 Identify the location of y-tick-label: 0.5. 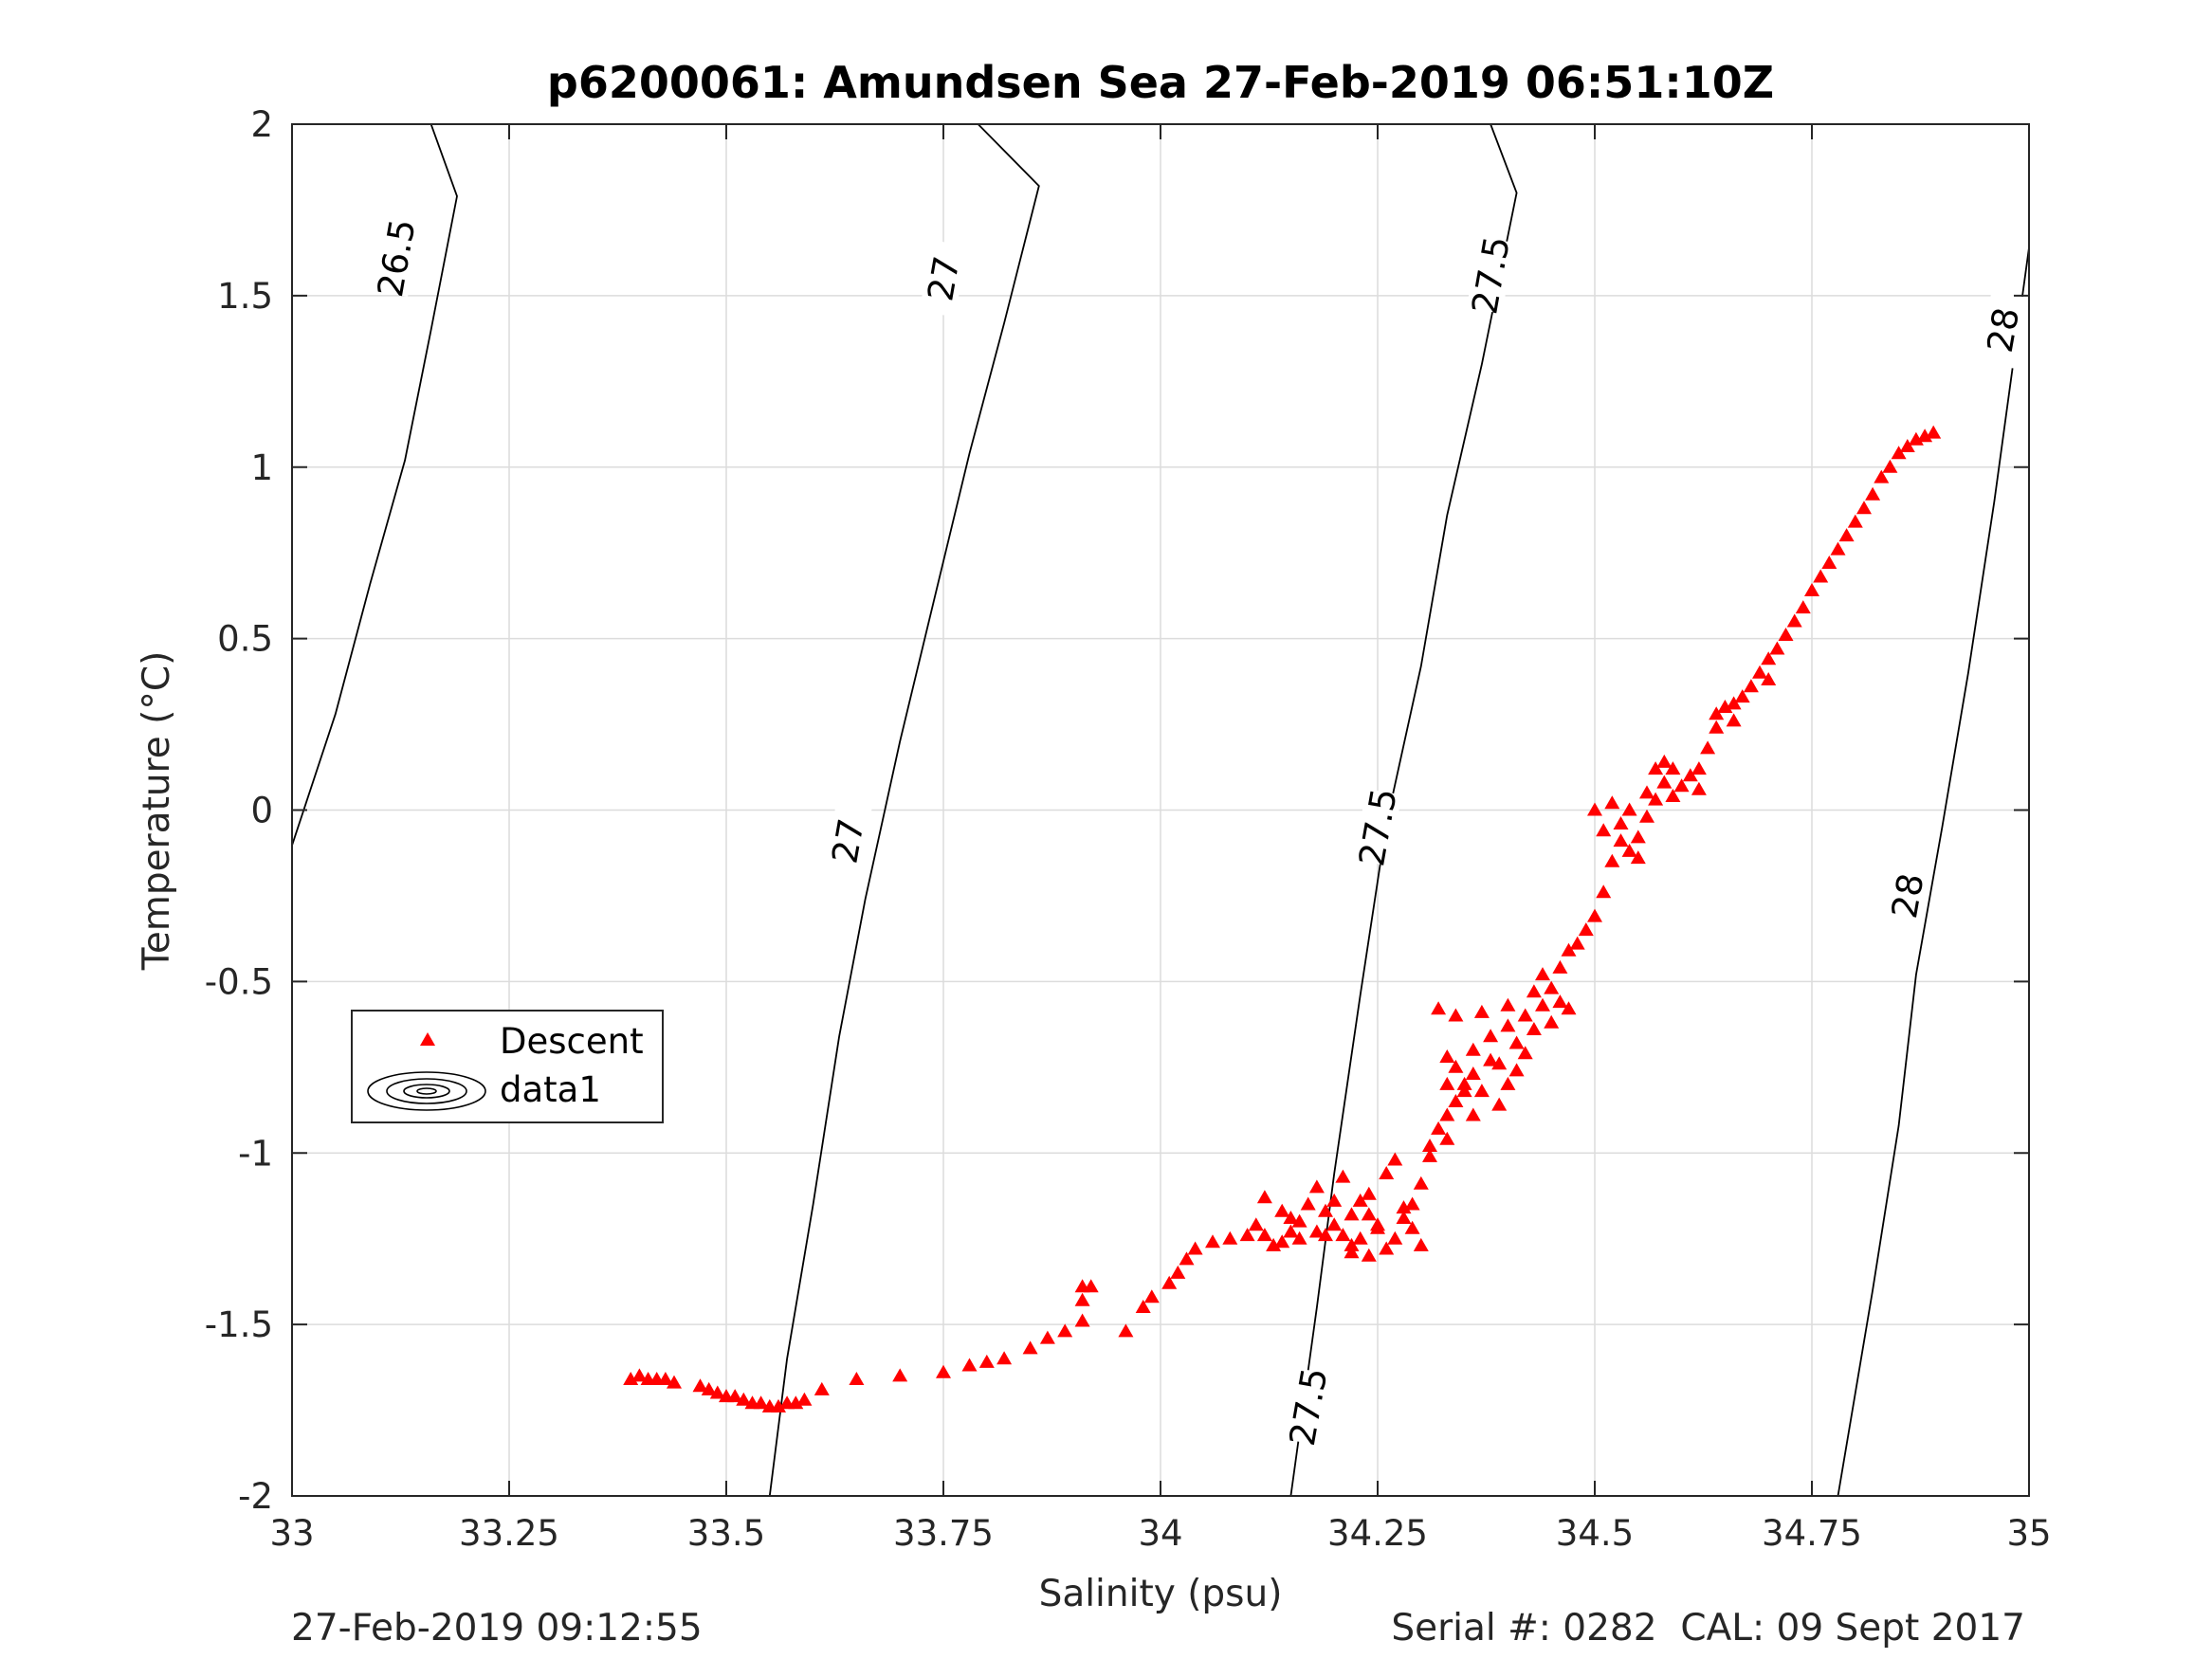
(245, 639).